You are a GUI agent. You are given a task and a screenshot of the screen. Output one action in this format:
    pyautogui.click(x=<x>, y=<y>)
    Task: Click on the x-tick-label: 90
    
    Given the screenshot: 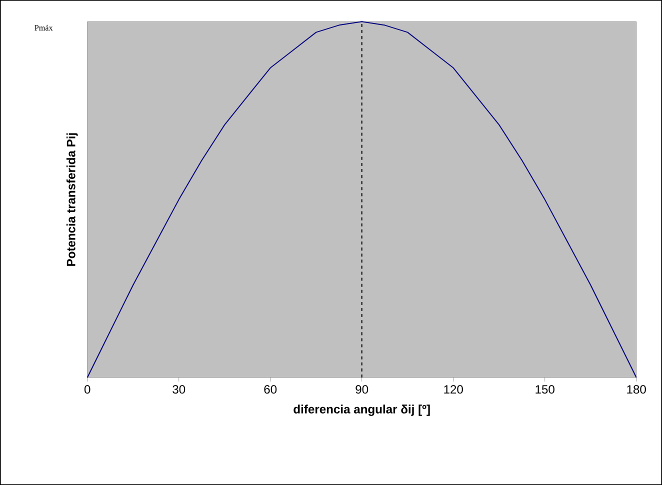 What is the action you would take?
    pyautogui.click(x=362, y=389)
    